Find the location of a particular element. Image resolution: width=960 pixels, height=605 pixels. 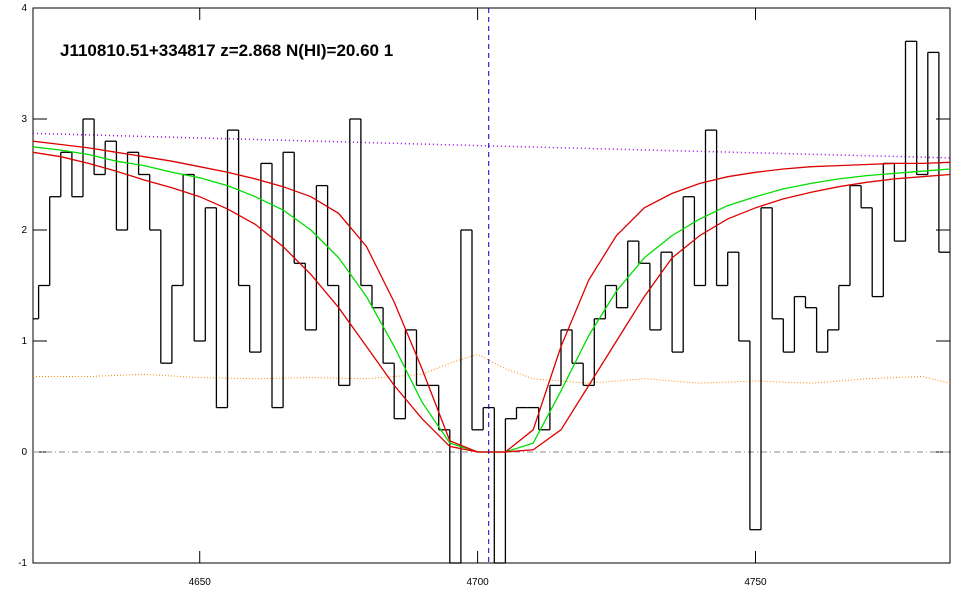

y-tick-label: -1 is located at coordinates (22, 563).